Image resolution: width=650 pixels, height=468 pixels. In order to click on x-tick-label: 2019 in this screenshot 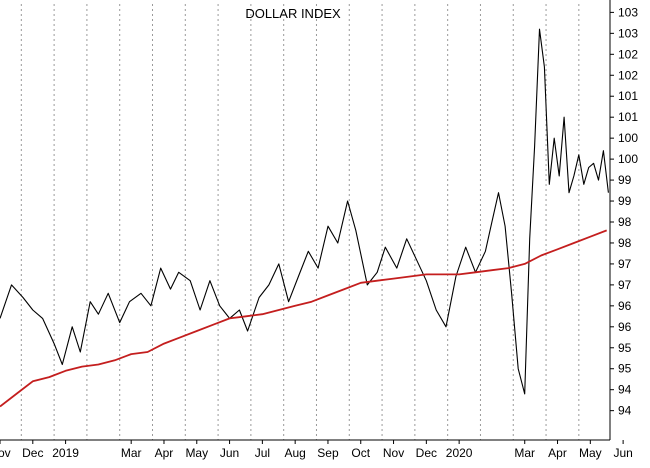, I will do `click(65, 453)`.